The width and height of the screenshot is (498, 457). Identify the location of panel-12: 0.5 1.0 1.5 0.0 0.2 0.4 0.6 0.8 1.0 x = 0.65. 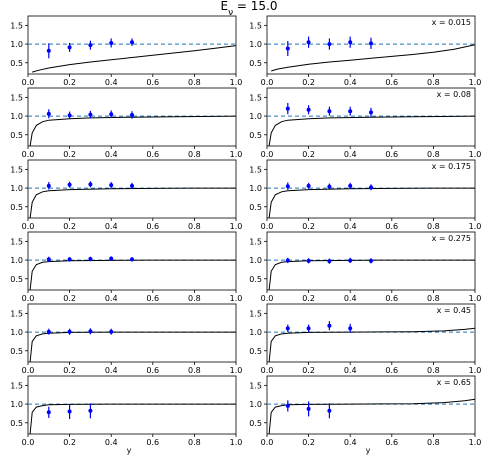
(365, 411).